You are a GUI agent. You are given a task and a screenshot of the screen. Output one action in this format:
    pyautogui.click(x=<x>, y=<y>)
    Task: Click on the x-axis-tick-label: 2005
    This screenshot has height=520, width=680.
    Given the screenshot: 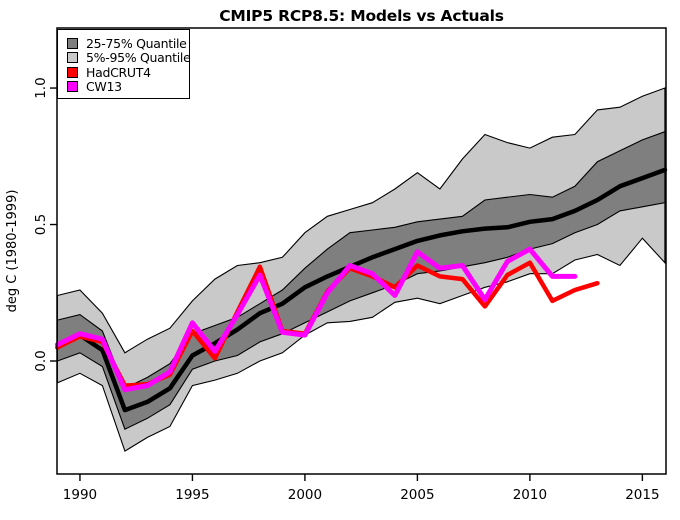 What is the action you would take?
    pyautogui.click(x=417, y=495)
    